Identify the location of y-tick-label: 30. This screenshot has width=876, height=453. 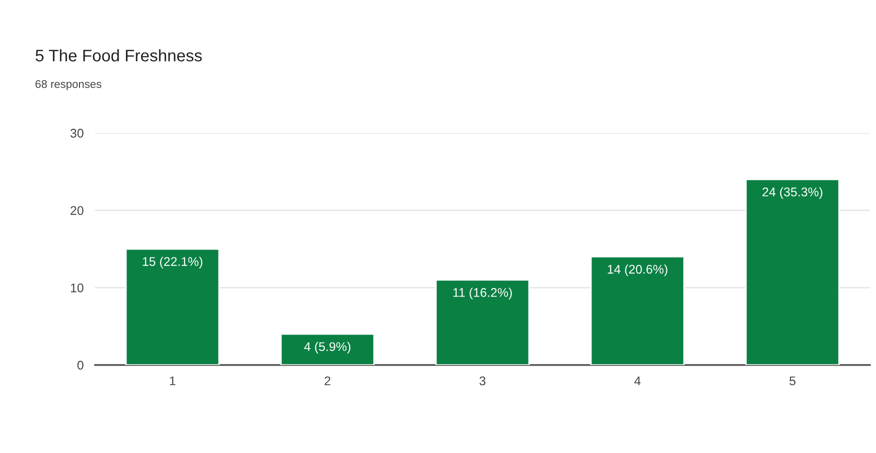
(77, 133).